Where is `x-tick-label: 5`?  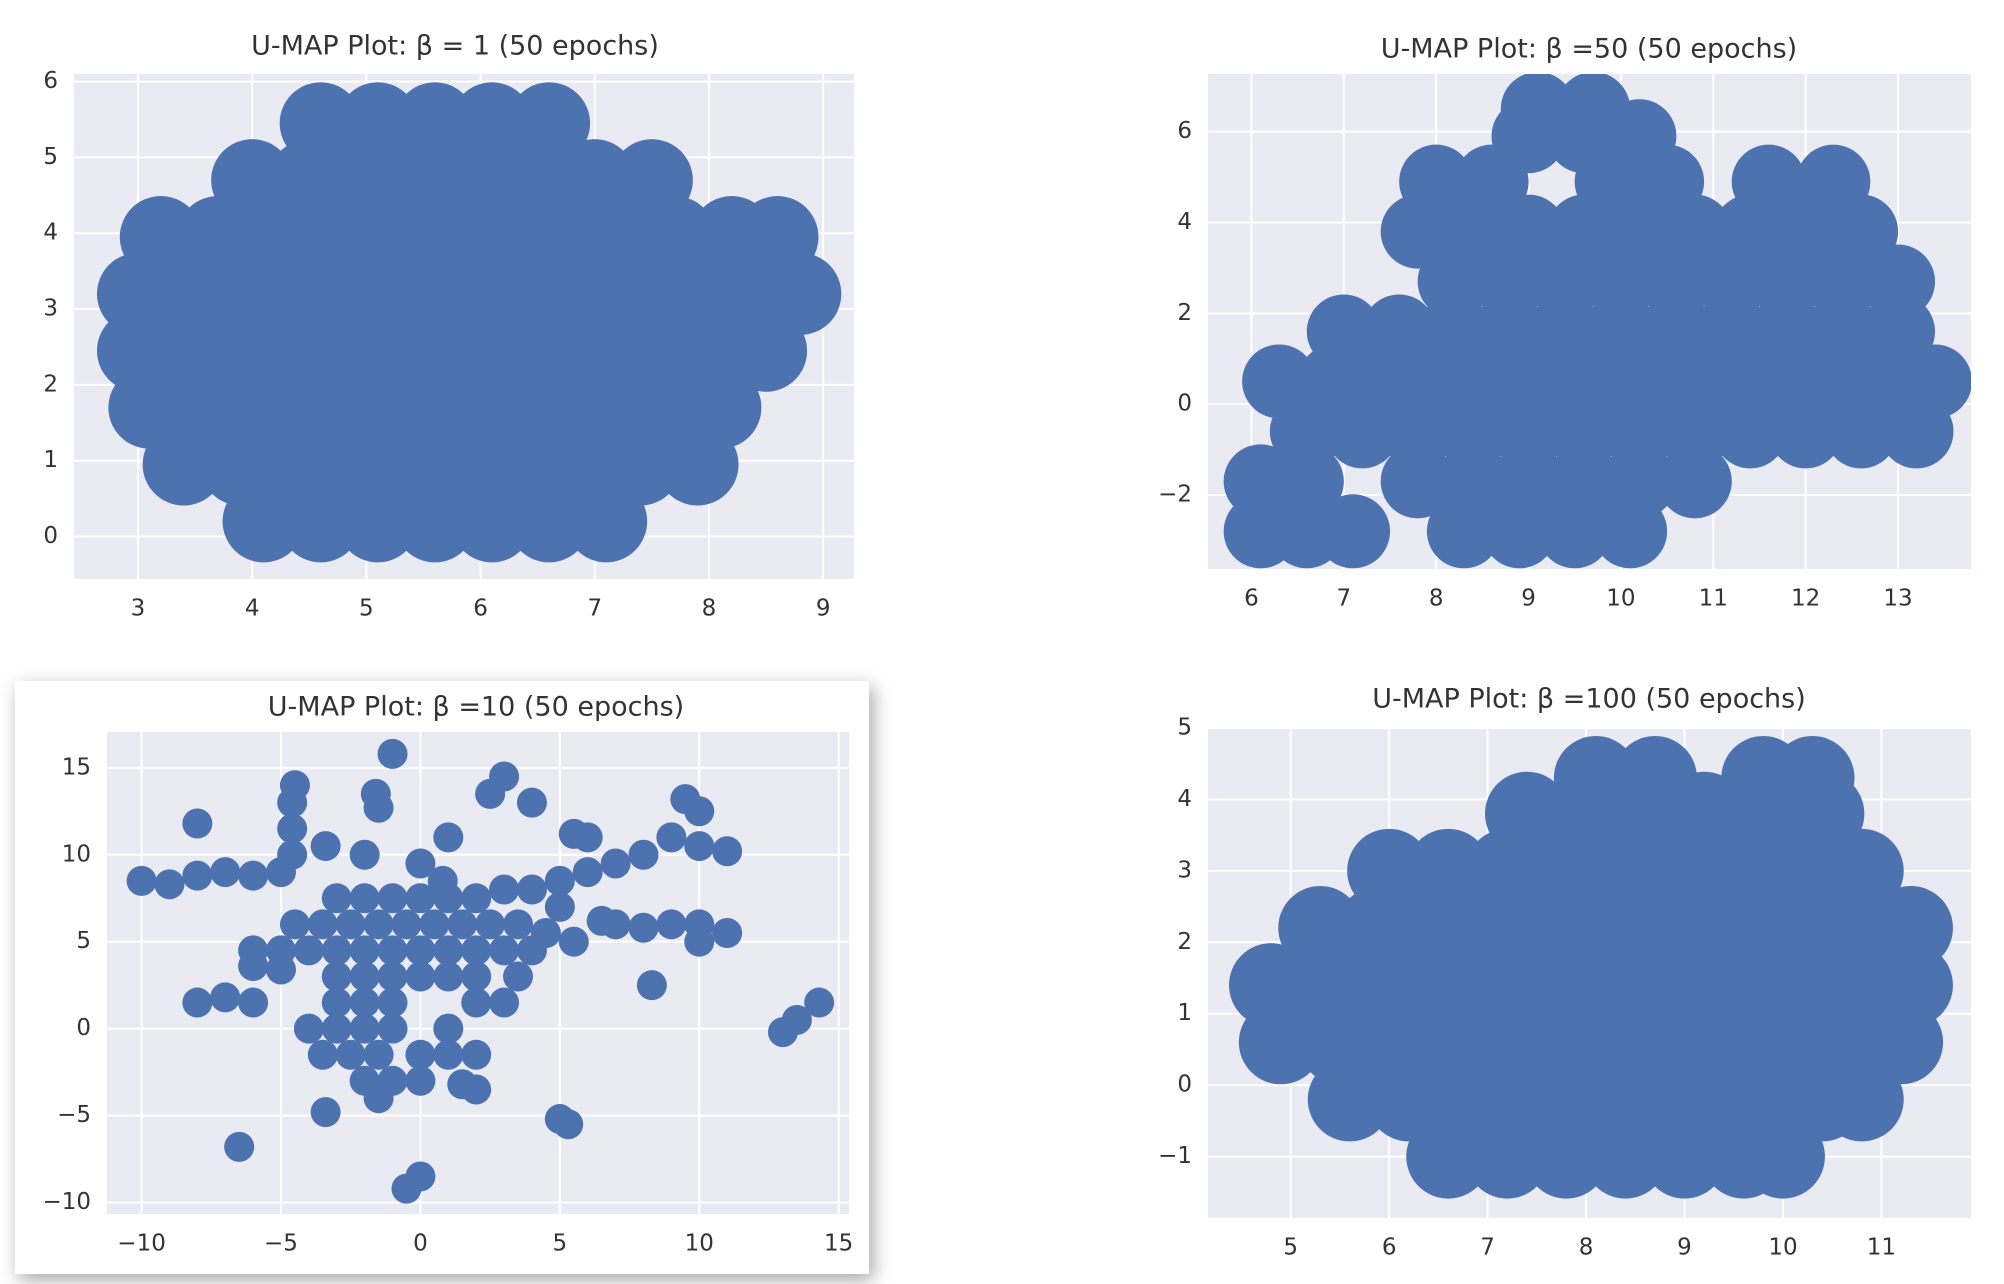 x-tick-label: 5 is located at coordinates (1290, 1248).